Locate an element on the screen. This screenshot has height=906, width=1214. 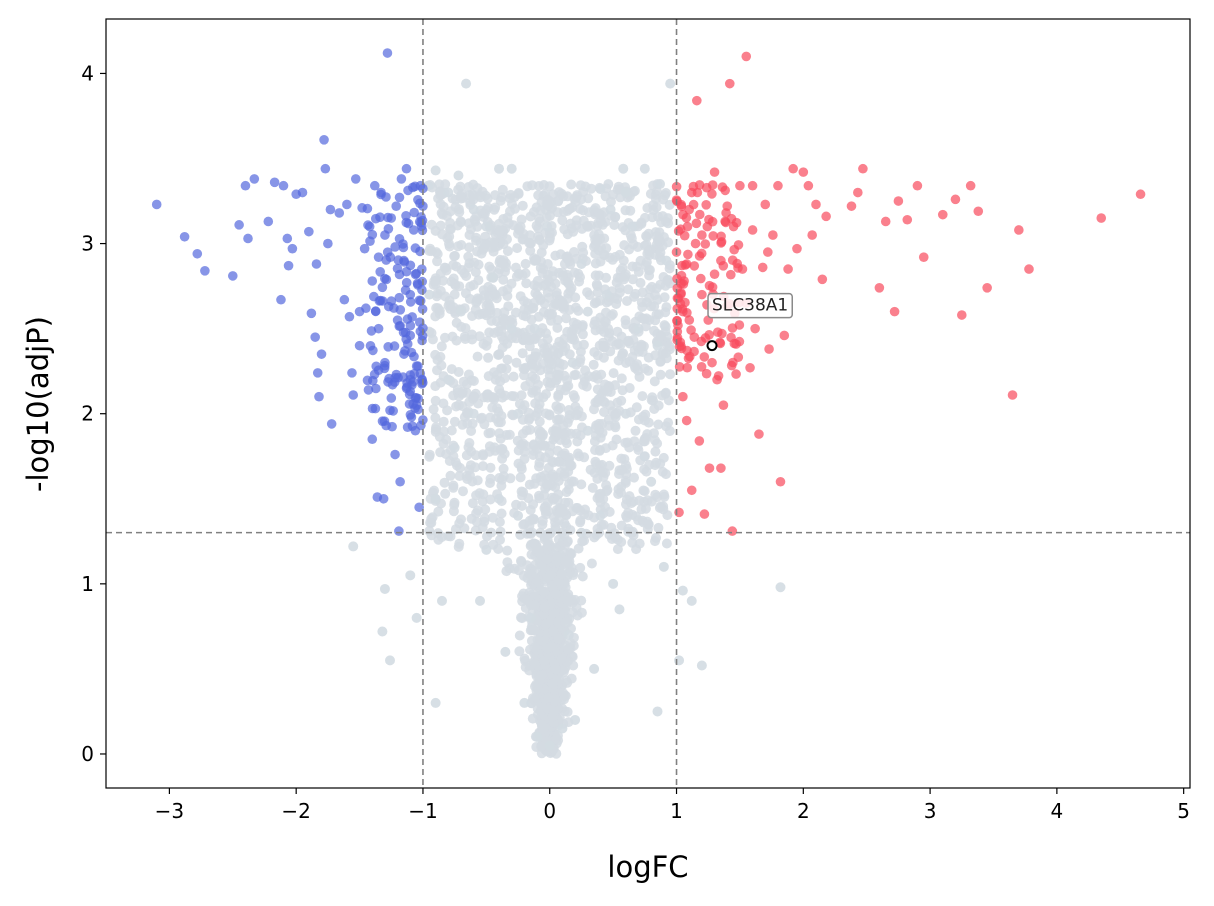
y-tick-label: 1 is located at coordinates (87, 584).